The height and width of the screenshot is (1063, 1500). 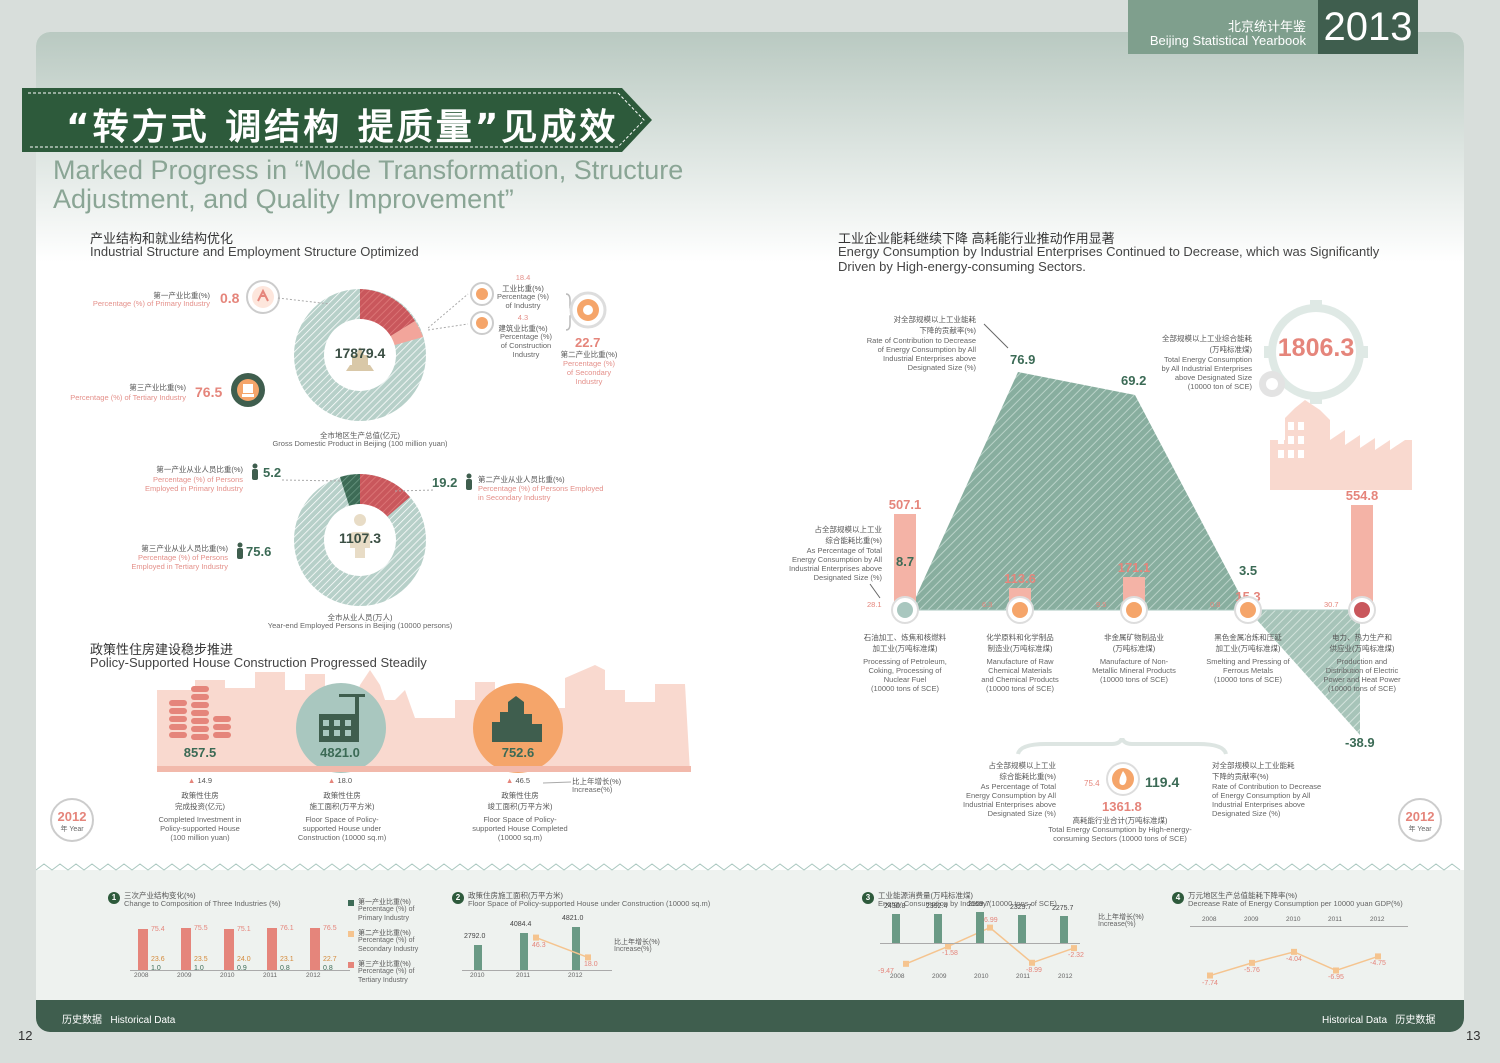 I want to click on housing-completed-value: 752.6, so click(x=518, y=752).